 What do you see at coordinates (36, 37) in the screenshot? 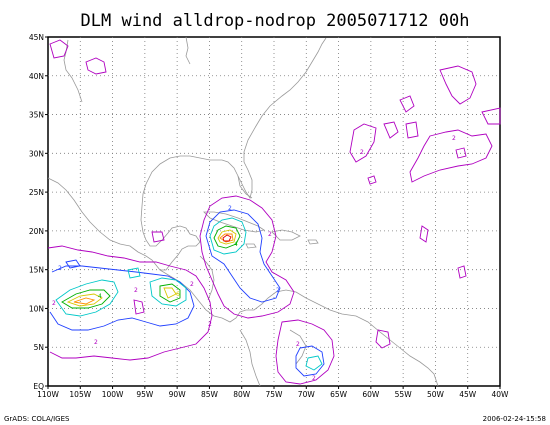
I see `y-tick-label: 45N` at bounding box center [36, 37].